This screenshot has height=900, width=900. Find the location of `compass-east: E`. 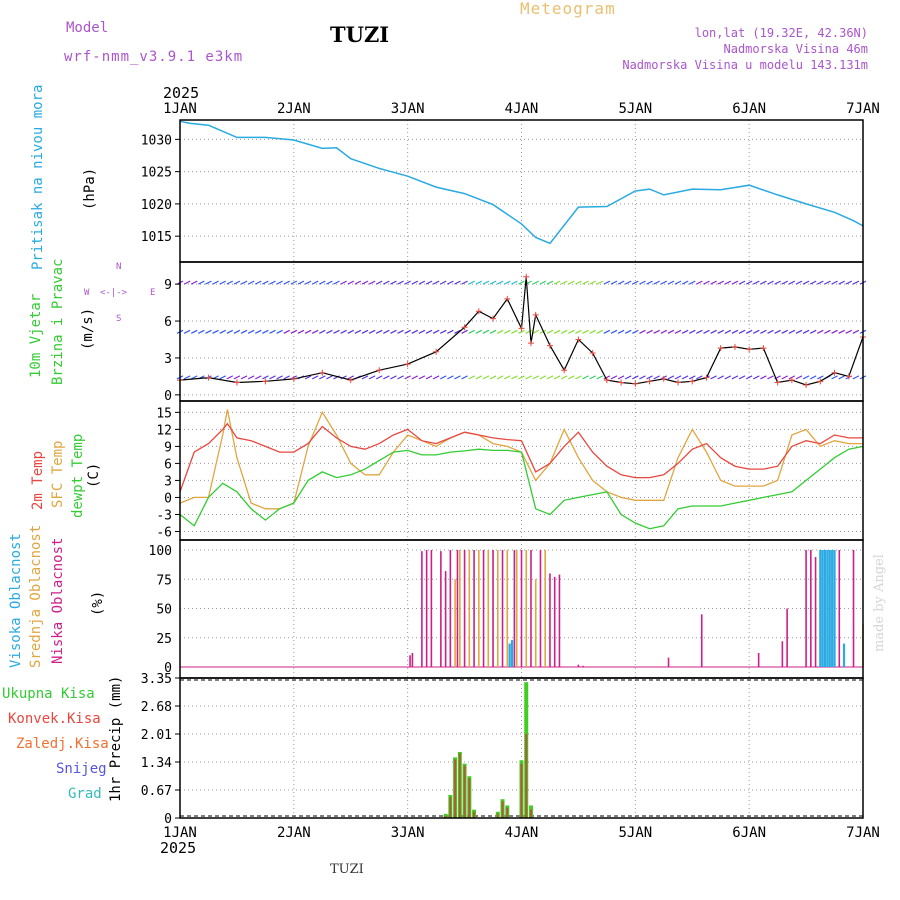

compass-east: E is located at coordinates (153, 293).